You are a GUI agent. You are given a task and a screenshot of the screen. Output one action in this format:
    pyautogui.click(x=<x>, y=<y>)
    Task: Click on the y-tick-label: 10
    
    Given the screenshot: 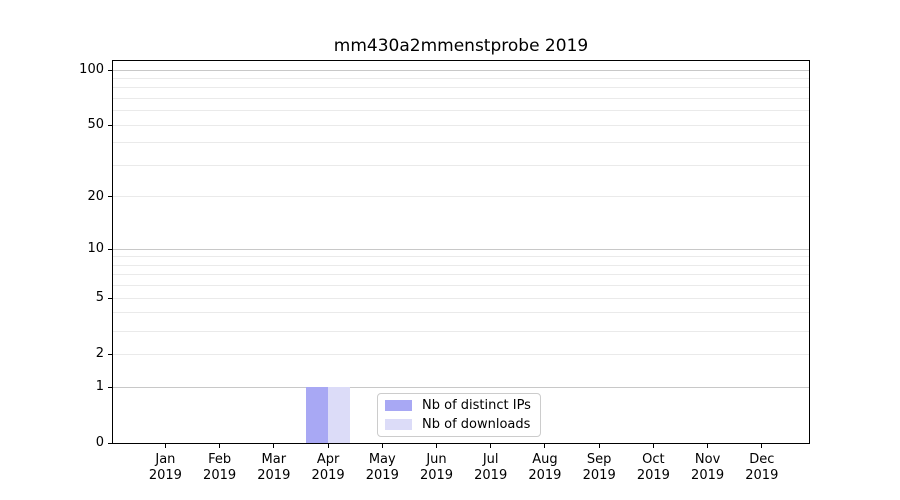 What is the action you would take?
    pyautogui.click(x=95, y=249)
    